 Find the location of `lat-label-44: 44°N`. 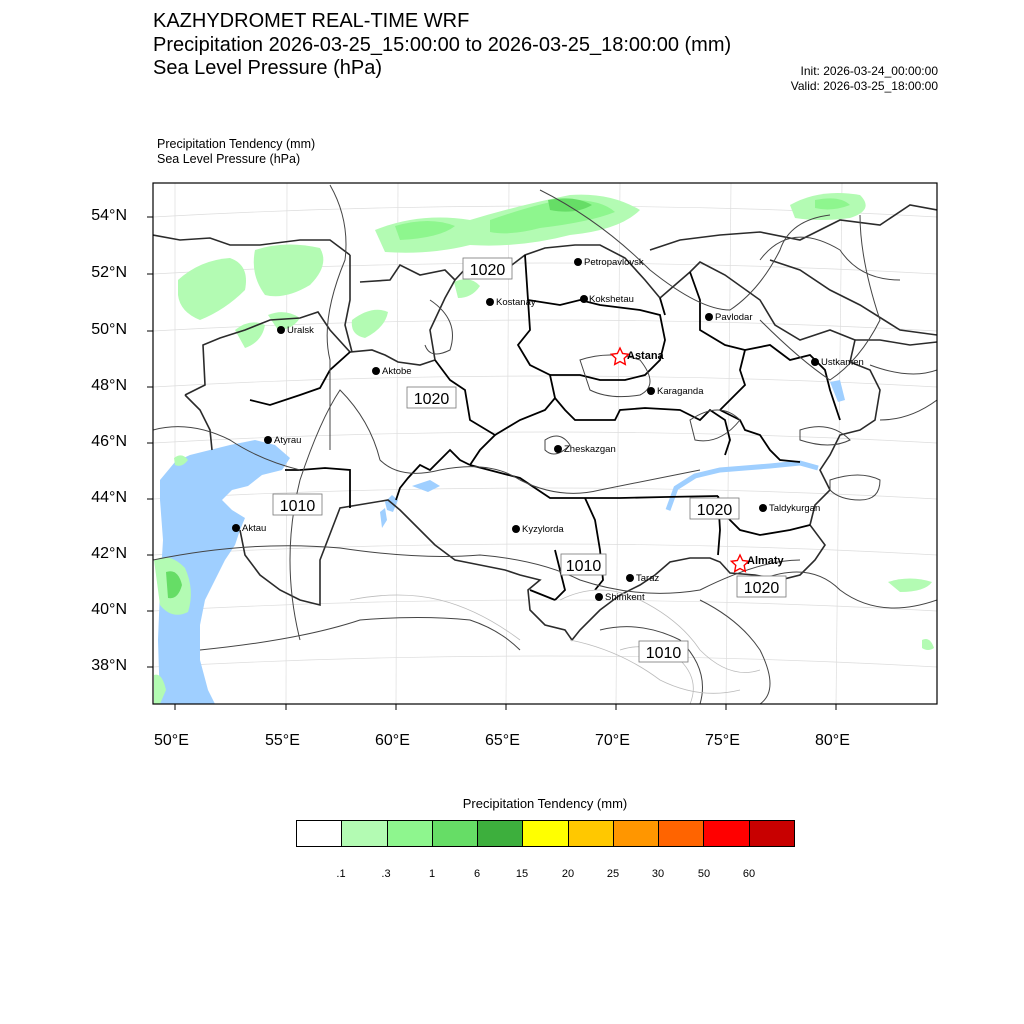

lat-label-44: 44°N is located at coordinates (109, 497).